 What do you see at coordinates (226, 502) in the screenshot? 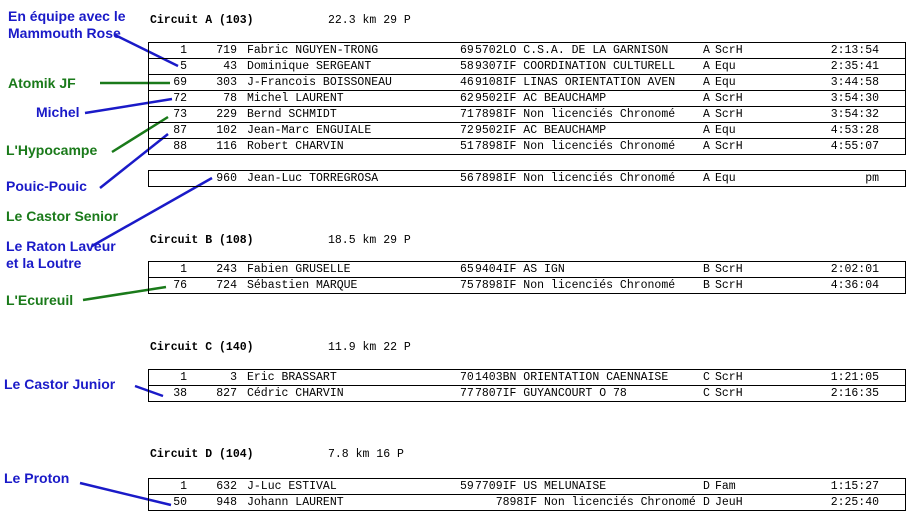
I see `bib-cell: 948` at bounding box center [226, 502].